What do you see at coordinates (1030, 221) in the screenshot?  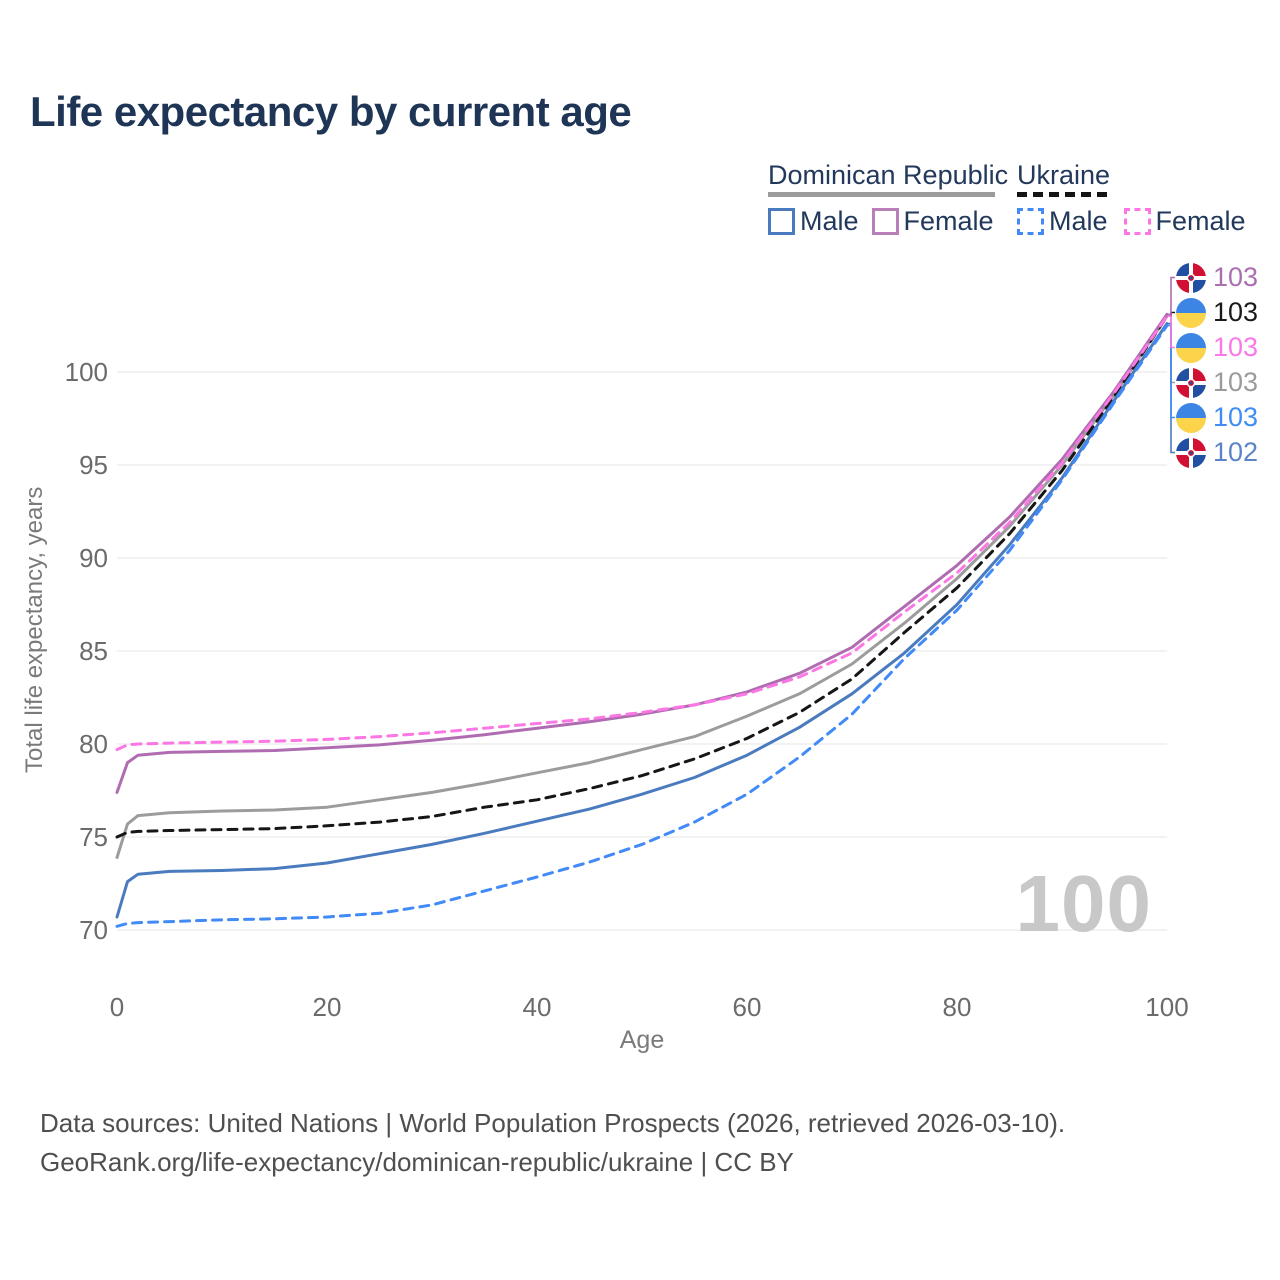 I see `legend-swatch-ua-male` at bounding box center [1030, 221].